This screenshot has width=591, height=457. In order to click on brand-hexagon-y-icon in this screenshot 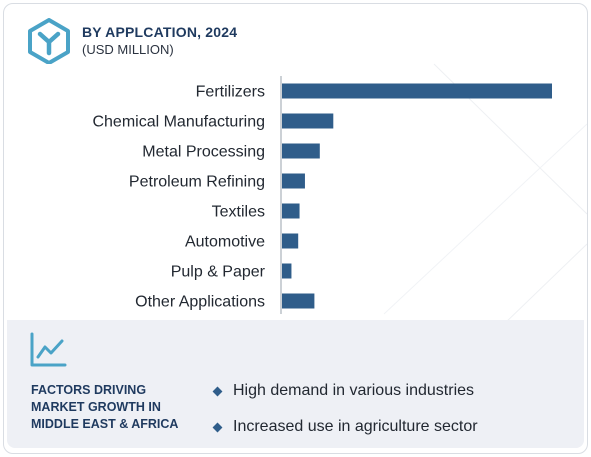, I will do `click(49, 41)`.